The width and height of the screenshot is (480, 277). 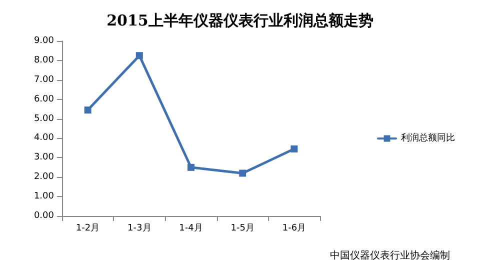 What do you see at coordinates (44, 119) in the screenshot?
I see `y-tick-label: 5.00` at bounding box center [44, 119].